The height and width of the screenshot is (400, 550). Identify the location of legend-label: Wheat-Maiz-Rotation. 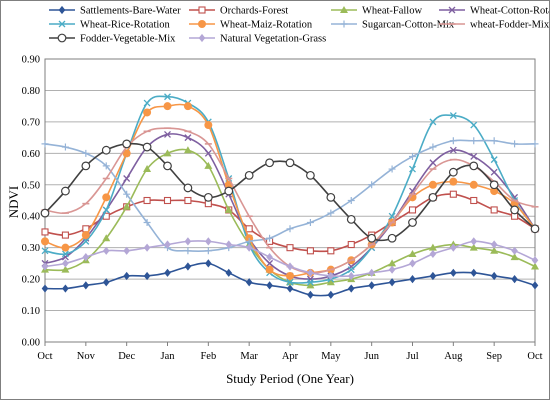
(266, 25).